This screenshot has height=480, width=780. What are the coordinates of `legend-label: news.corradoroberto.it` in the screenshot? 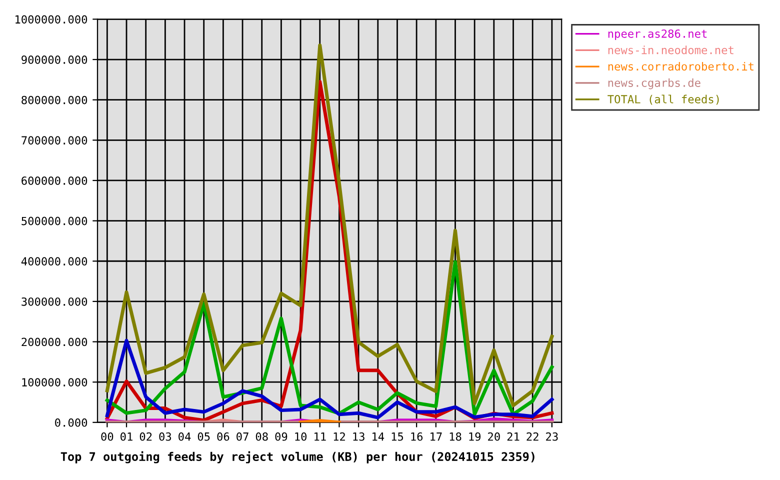 It's located at (681, 66).